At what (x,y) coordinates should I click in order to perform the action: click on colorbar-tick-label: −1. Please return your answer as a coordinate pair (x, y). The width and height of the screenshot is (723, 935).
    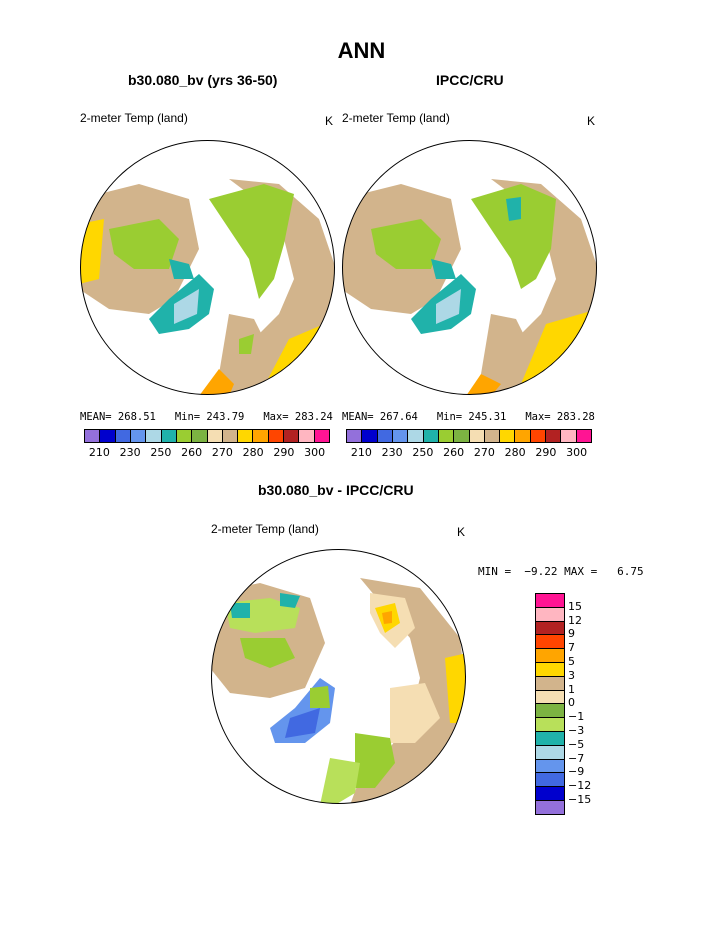
    Looking at the image, I should click on (576, 717).